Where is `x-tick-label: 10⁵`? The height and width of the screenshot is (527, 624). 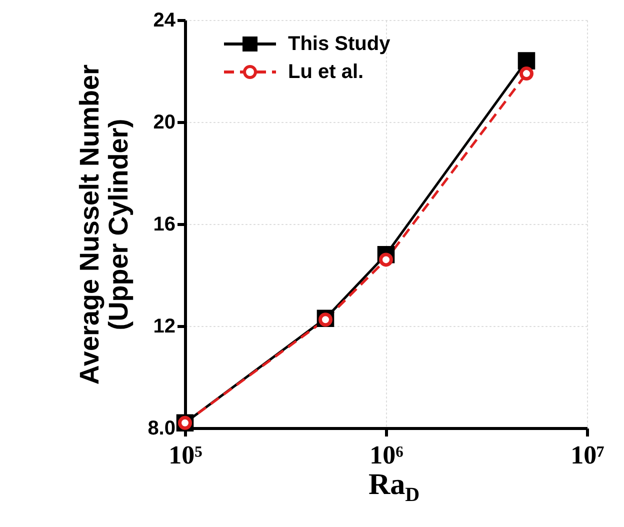
x-tick-label: 10⁵ is located at coordinates (185, 455).